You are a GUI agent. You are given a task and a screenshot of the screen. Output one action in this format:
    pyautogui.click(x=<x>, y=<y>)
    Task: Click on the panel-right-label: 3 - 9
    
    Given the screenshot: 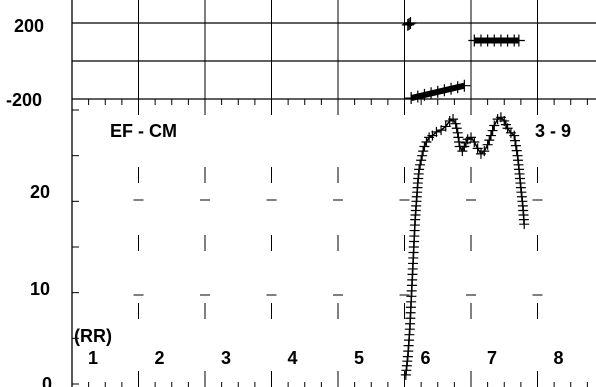 What is the action you would take?
    pyautogui.click(x=553, y=131)
    